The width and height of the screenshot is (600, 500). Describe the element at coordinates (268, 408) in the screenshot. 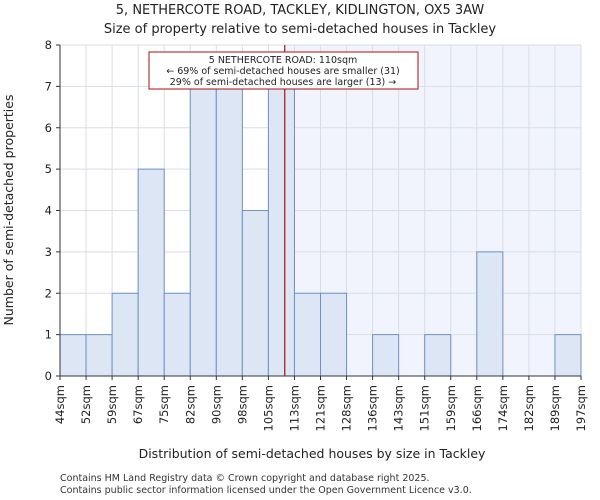

I see `x-tick-label-105sqm: 105sqm` at that location.